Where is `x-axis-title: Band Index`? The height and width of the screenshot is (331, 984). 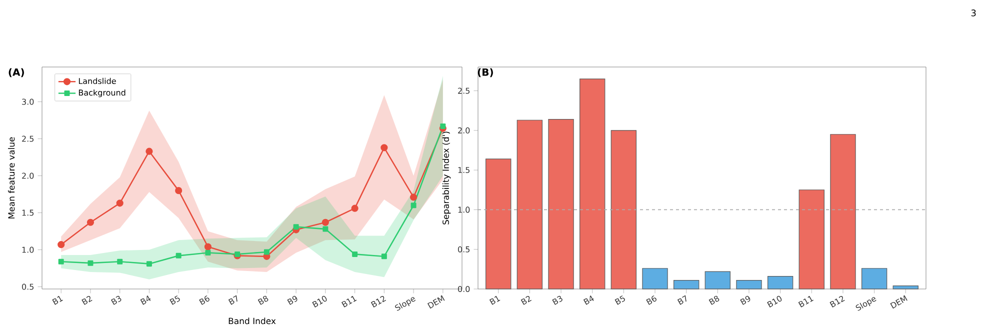
x-axis-title: Band Index is located at coordinates (252, 321).